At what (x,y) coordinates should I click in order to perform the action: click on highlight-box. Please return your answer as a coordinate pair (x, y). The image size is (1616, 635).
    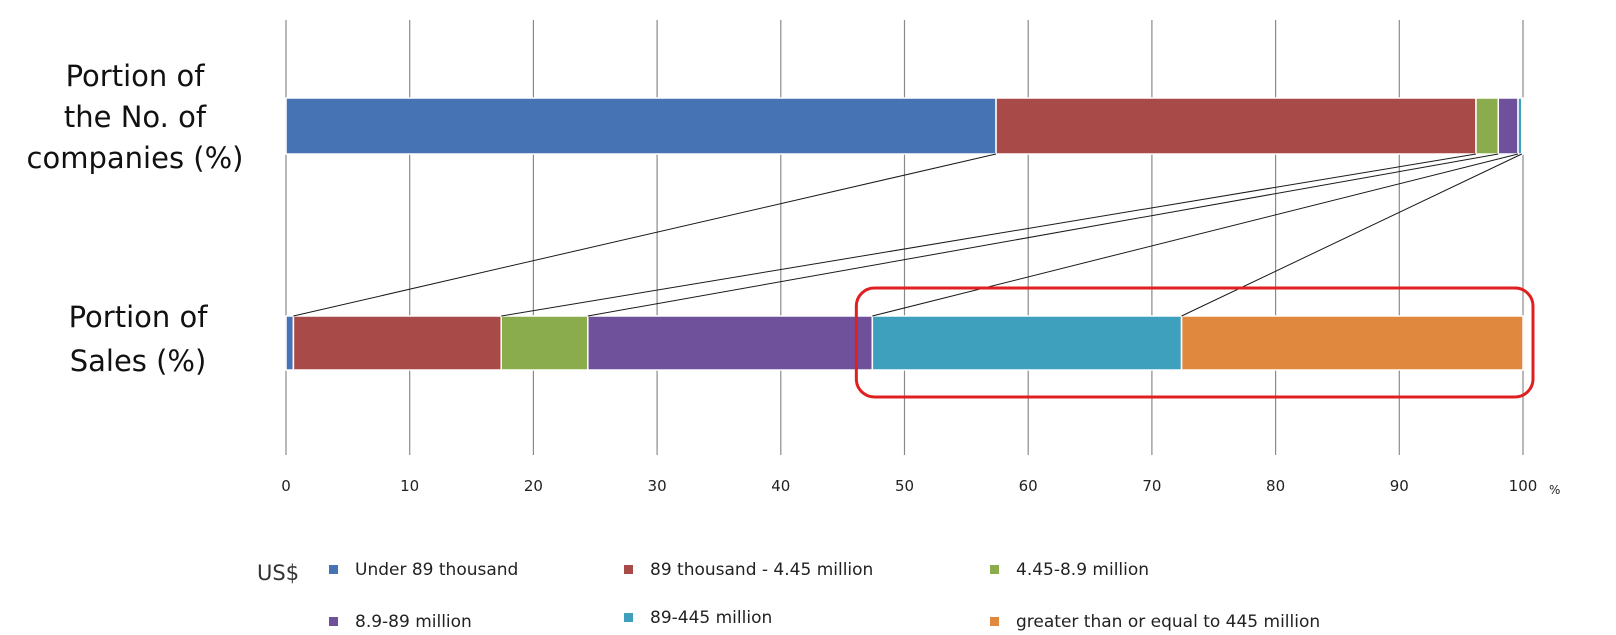
    Looking at the image, I should click on (1194, 342).